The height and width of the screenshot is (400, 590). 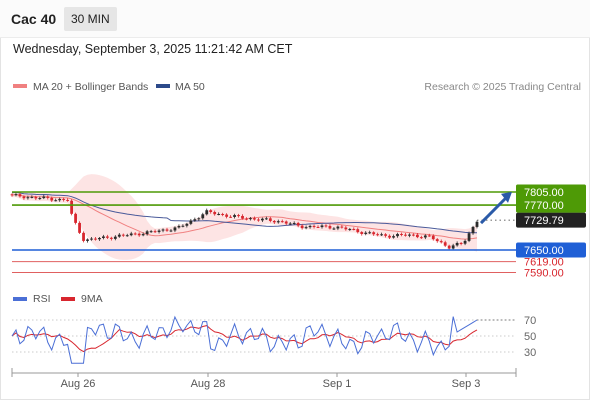 What do you see at coordinates (493, 210) in the screenshot?
I see `forecast-arrow` at bounding box center [493, 210].